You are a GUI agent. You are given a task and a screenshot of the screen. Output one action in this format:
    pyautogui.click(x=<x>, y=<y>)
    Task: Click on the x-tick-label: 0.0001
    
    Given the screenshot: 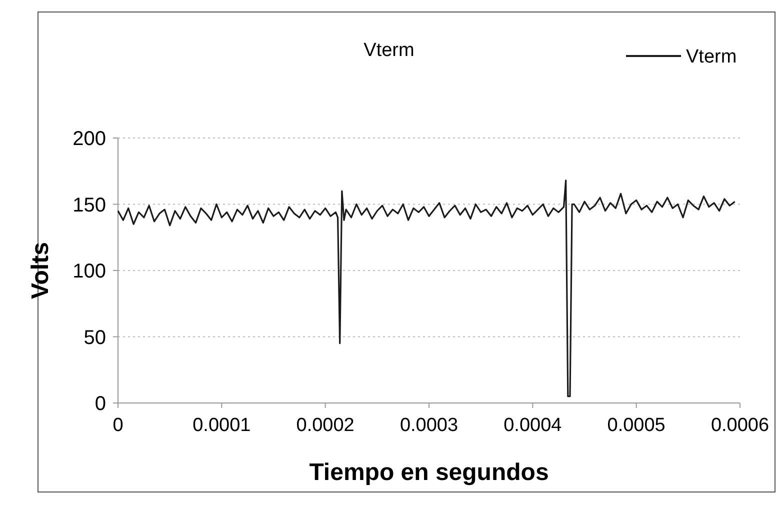 What is the action you would take?
    pyautogui.click(x=221, y=425)
    